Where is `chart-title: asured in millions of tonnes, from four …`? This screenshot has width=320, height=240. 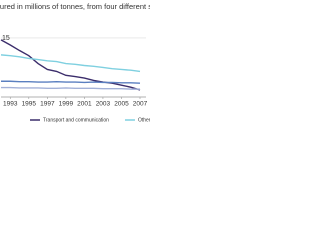
chart-title: asured in millions of tonnes, from four … is located at coordinates (75, 6).